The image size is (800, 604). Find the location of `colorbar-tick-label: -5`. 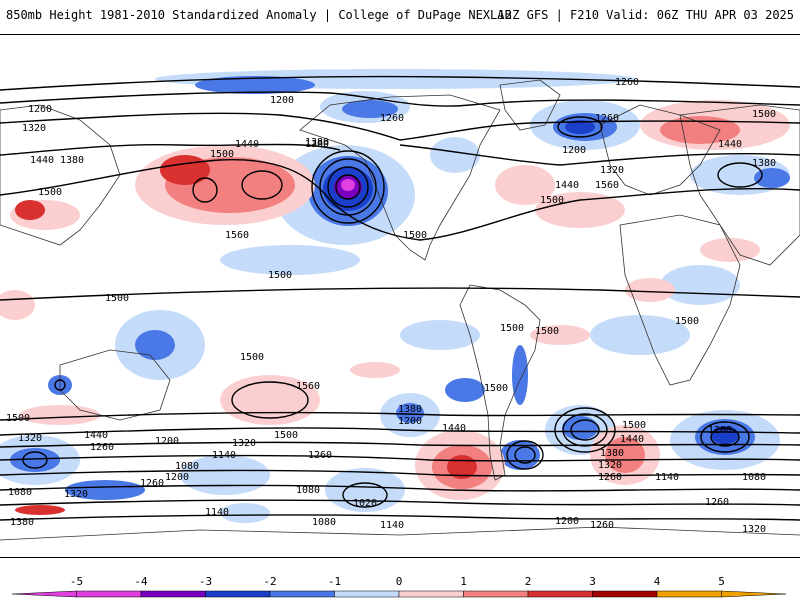

colorbar-tick-label: -5 is located at coordinates (76, 581).